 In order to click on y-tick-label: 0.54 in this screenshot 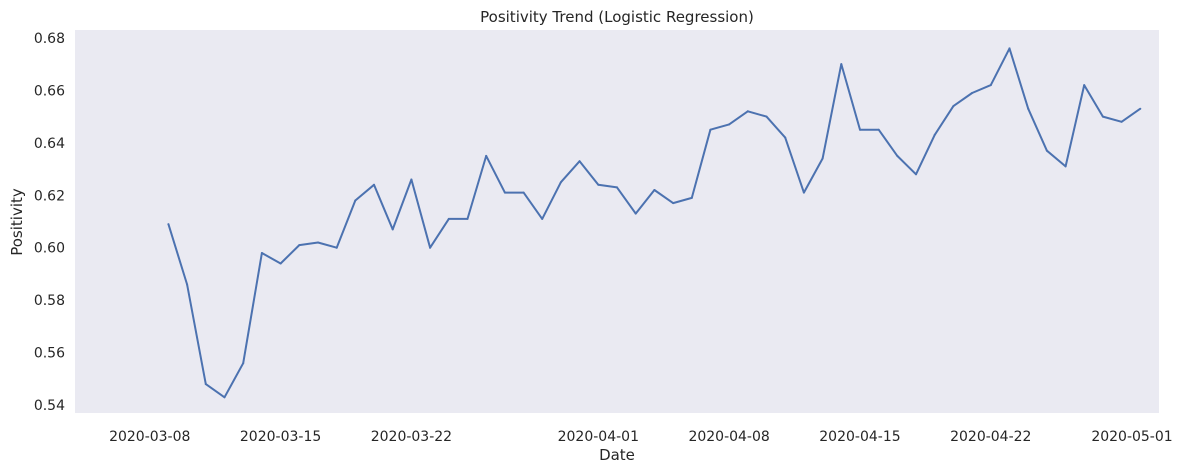, I will do `click(49, 406)`.